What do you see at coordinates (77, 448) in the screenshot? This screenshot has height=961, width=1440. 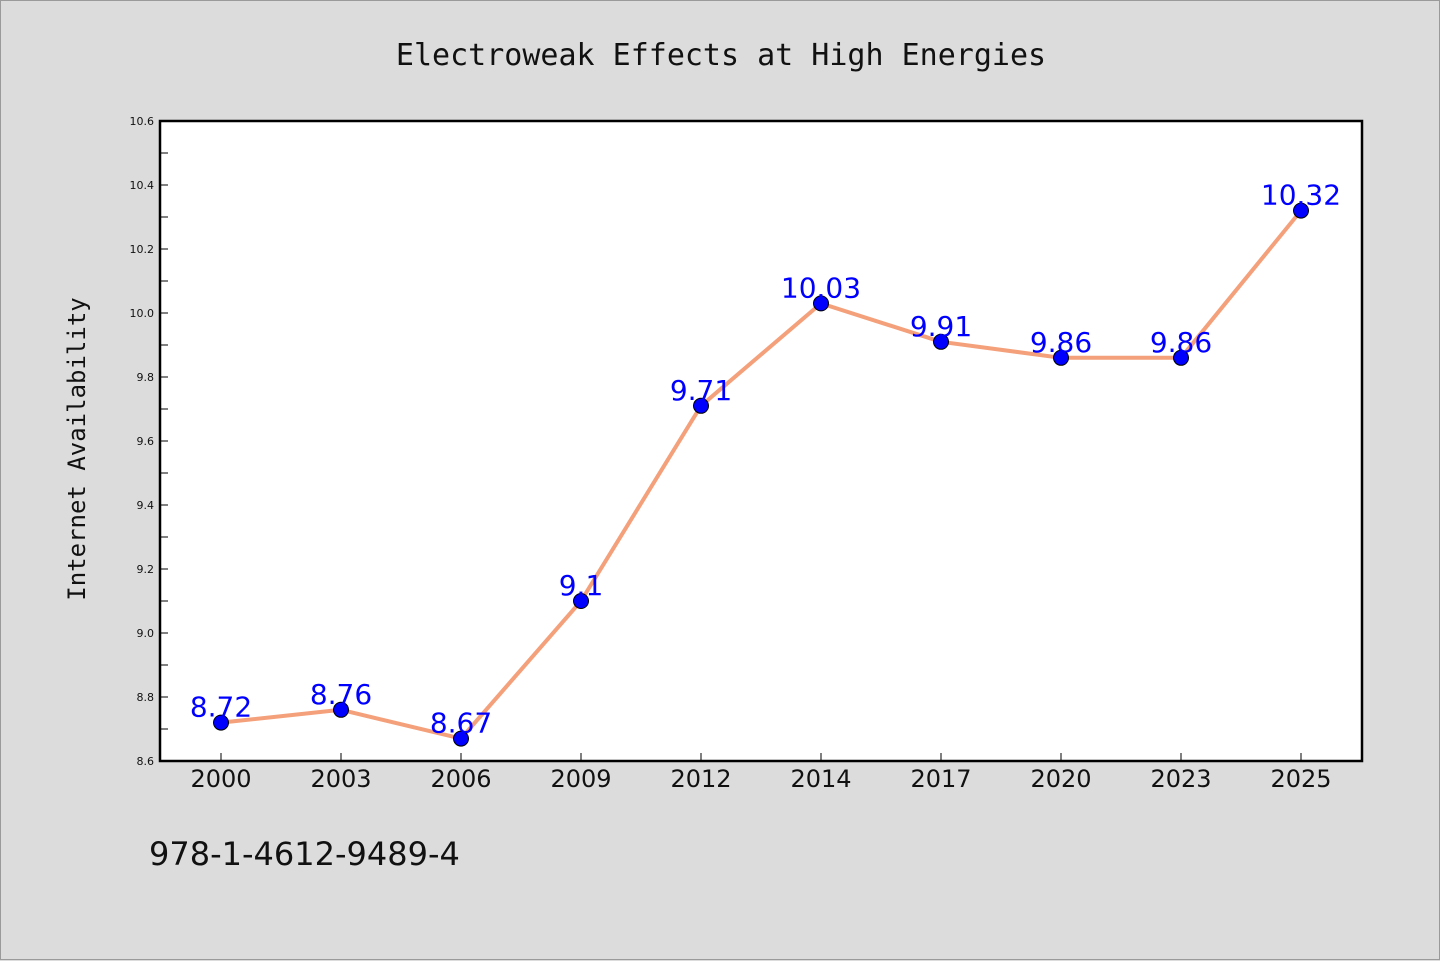 I see `y-axis-label: Internet Availability` at bounding box center [77, 448].